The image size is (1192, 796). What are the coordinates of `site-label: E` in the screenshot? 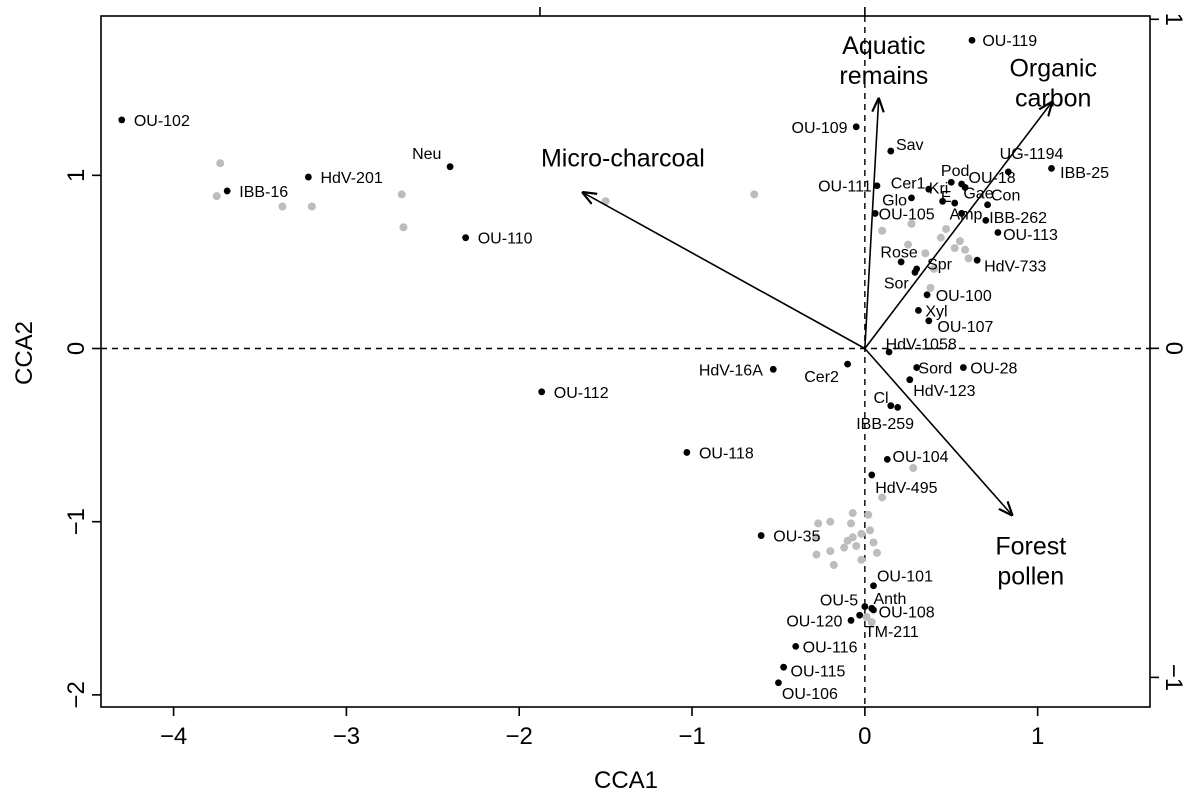 It's located at (946, 197).